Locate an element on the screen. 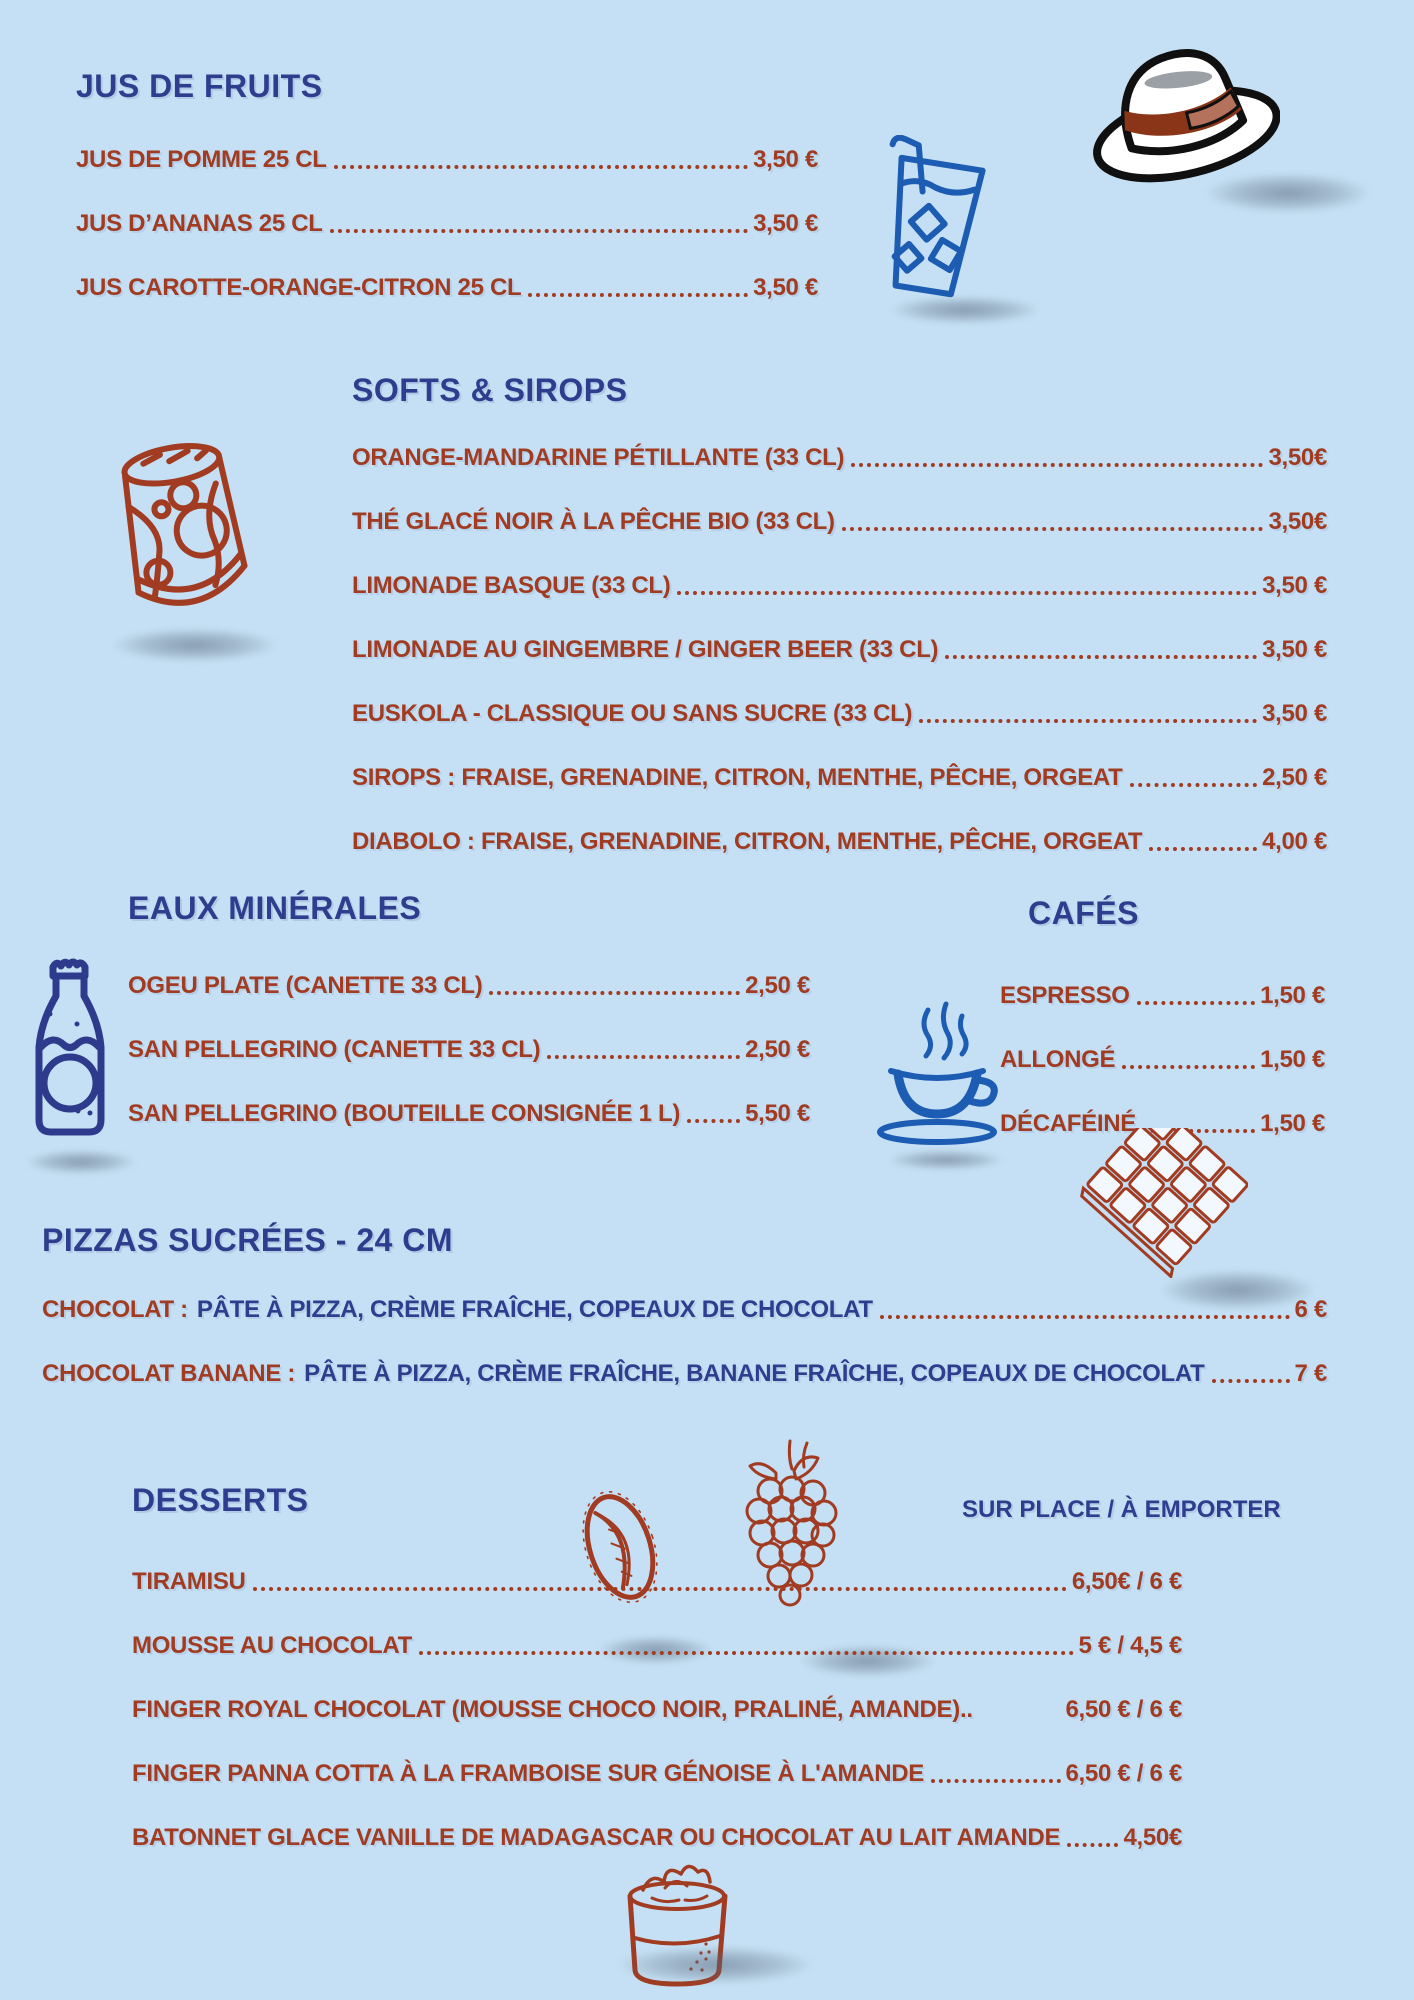 The image size is (1414, 2000). hat-shadow is located at coordinates (1287, 193).